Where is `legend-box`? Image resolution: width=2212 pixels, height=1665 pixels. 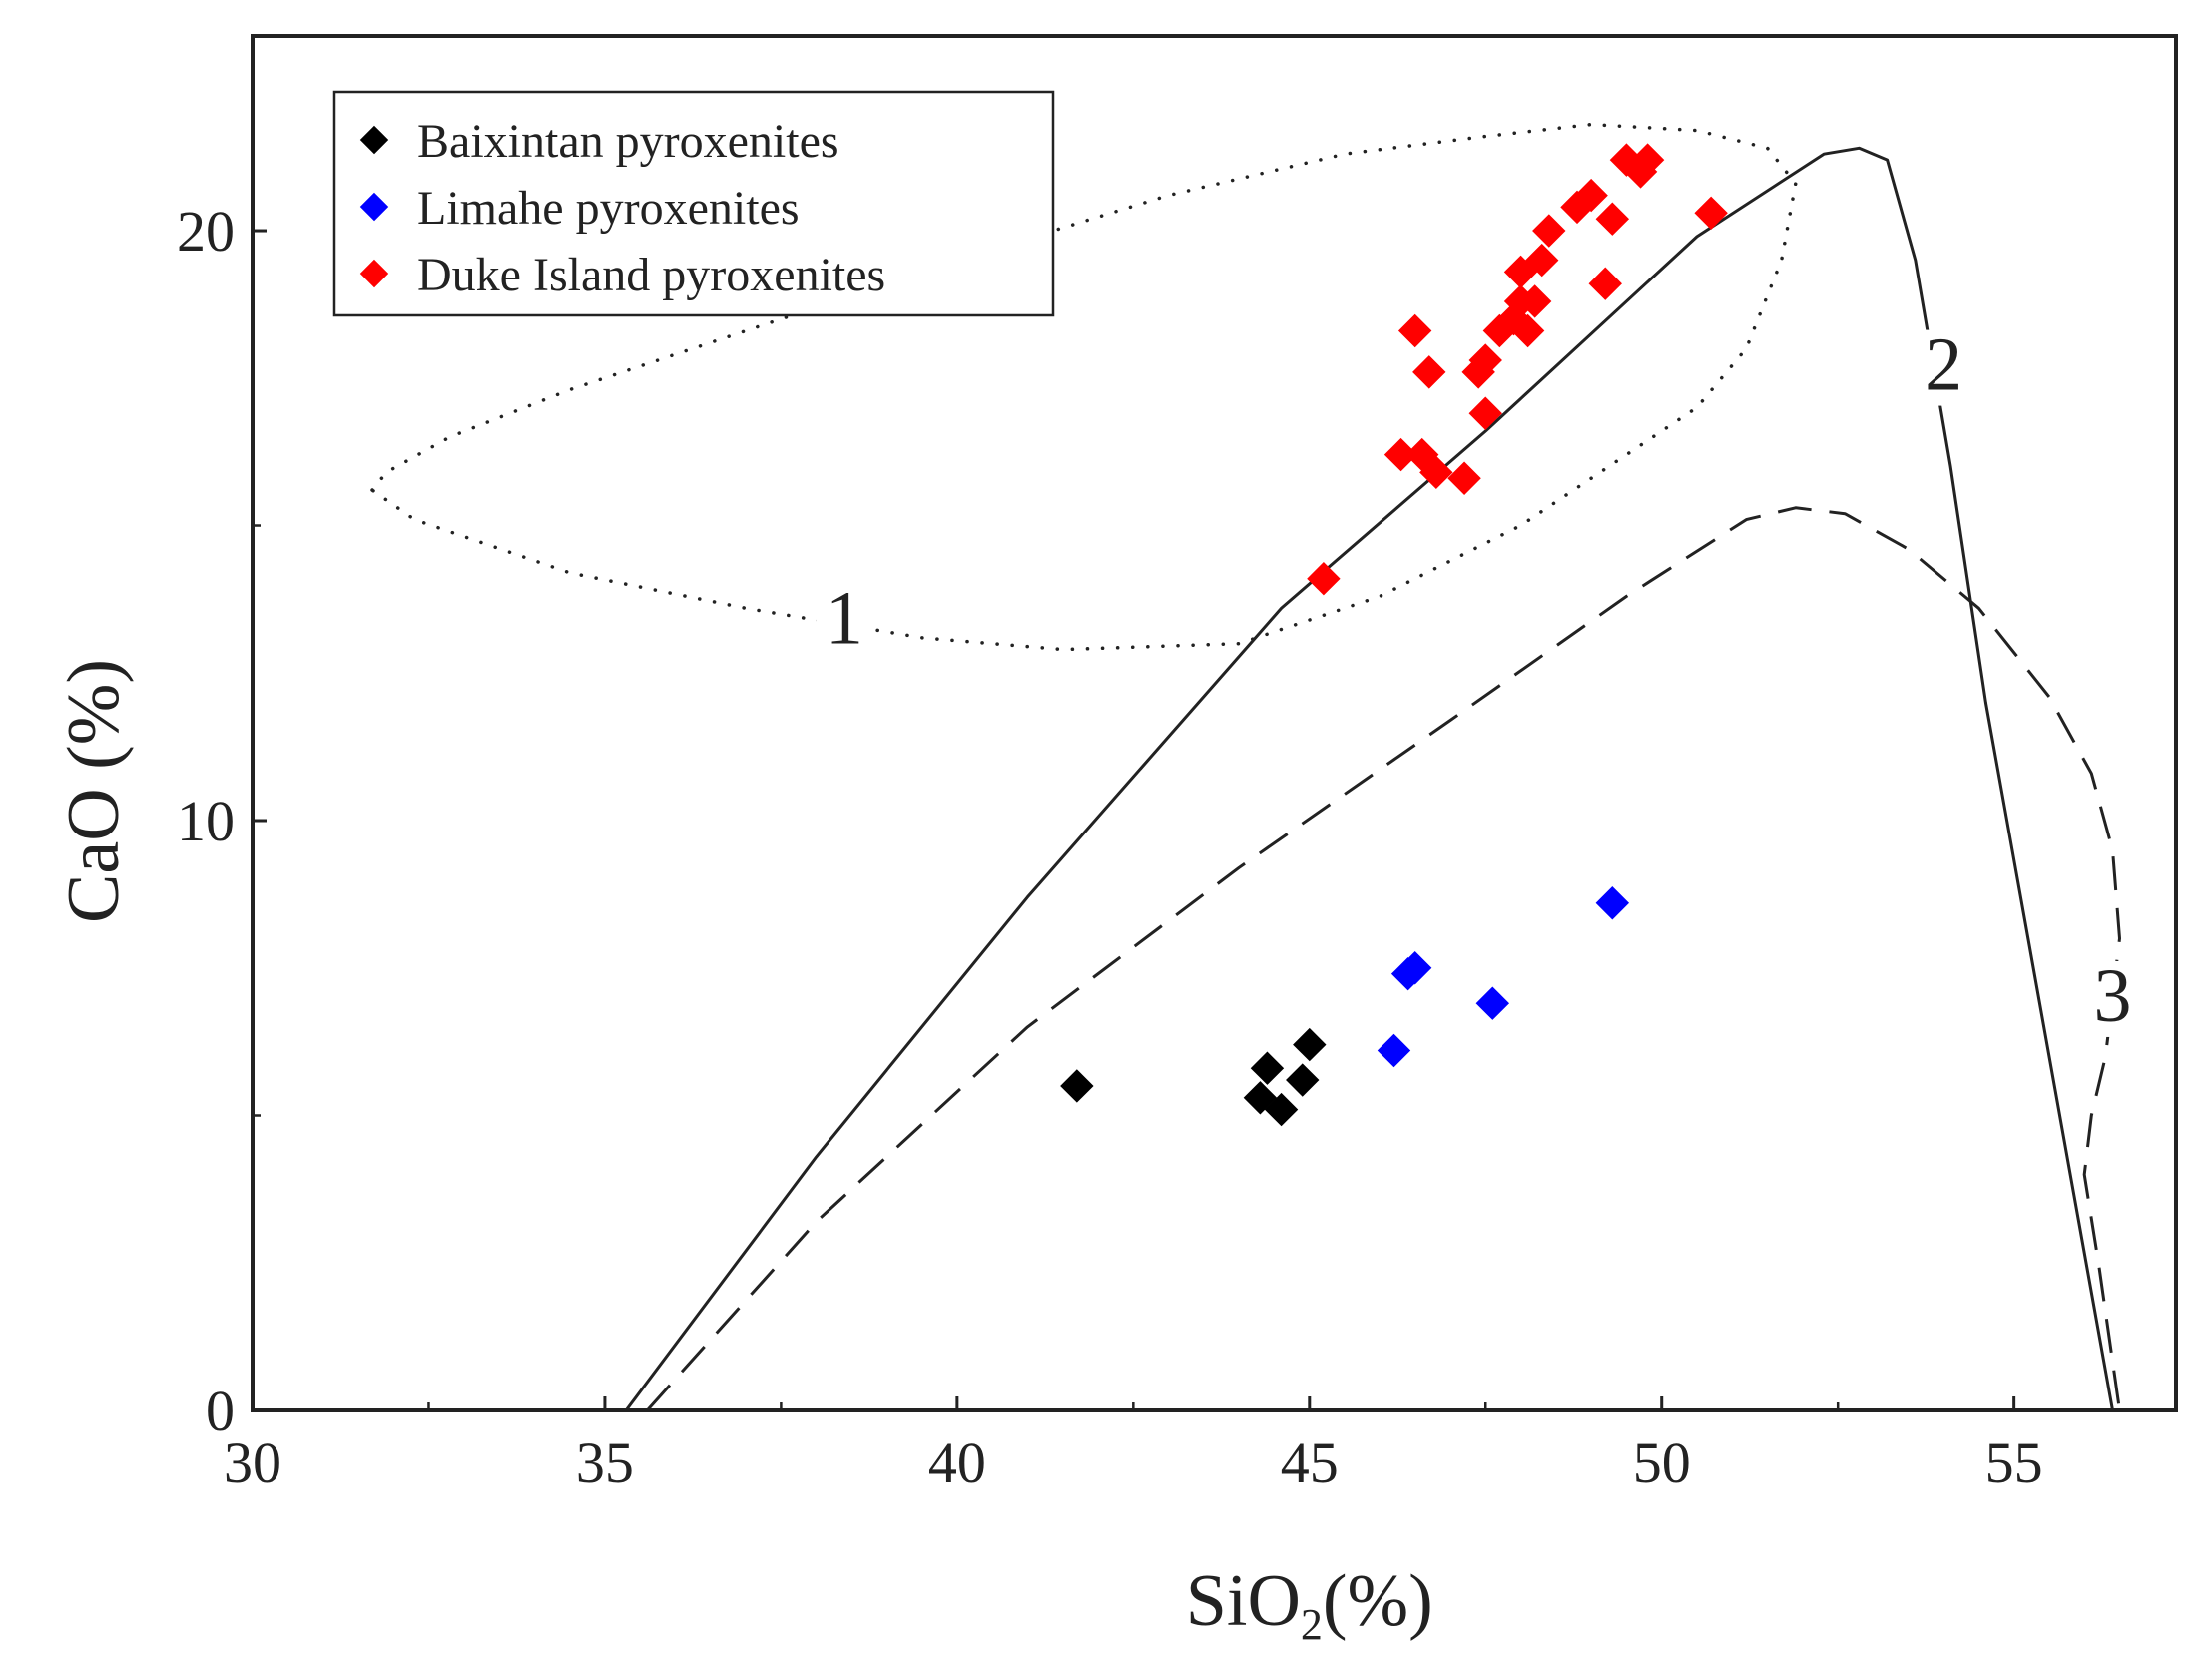 legend-box is located at coordinates (693, 203).